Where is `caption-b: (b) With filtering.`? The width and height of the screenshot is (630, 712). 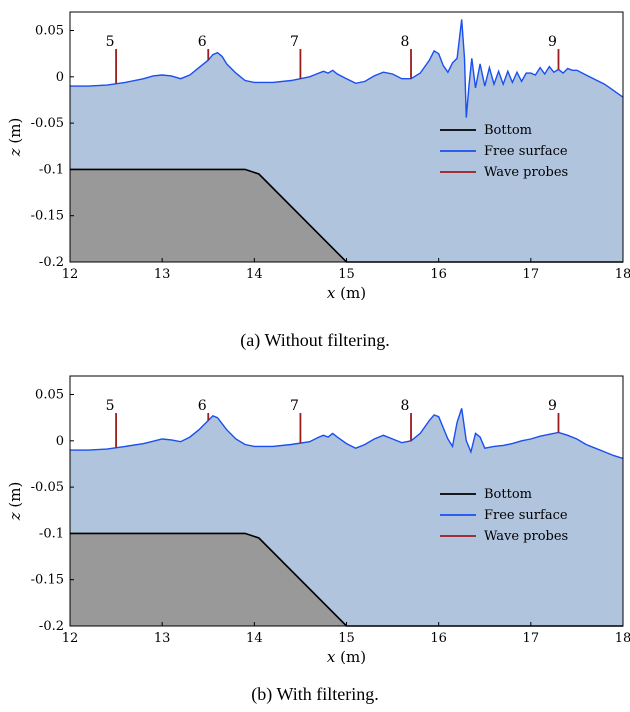 caption-b: (b) With filtering. is located at coordinates (315, 694).